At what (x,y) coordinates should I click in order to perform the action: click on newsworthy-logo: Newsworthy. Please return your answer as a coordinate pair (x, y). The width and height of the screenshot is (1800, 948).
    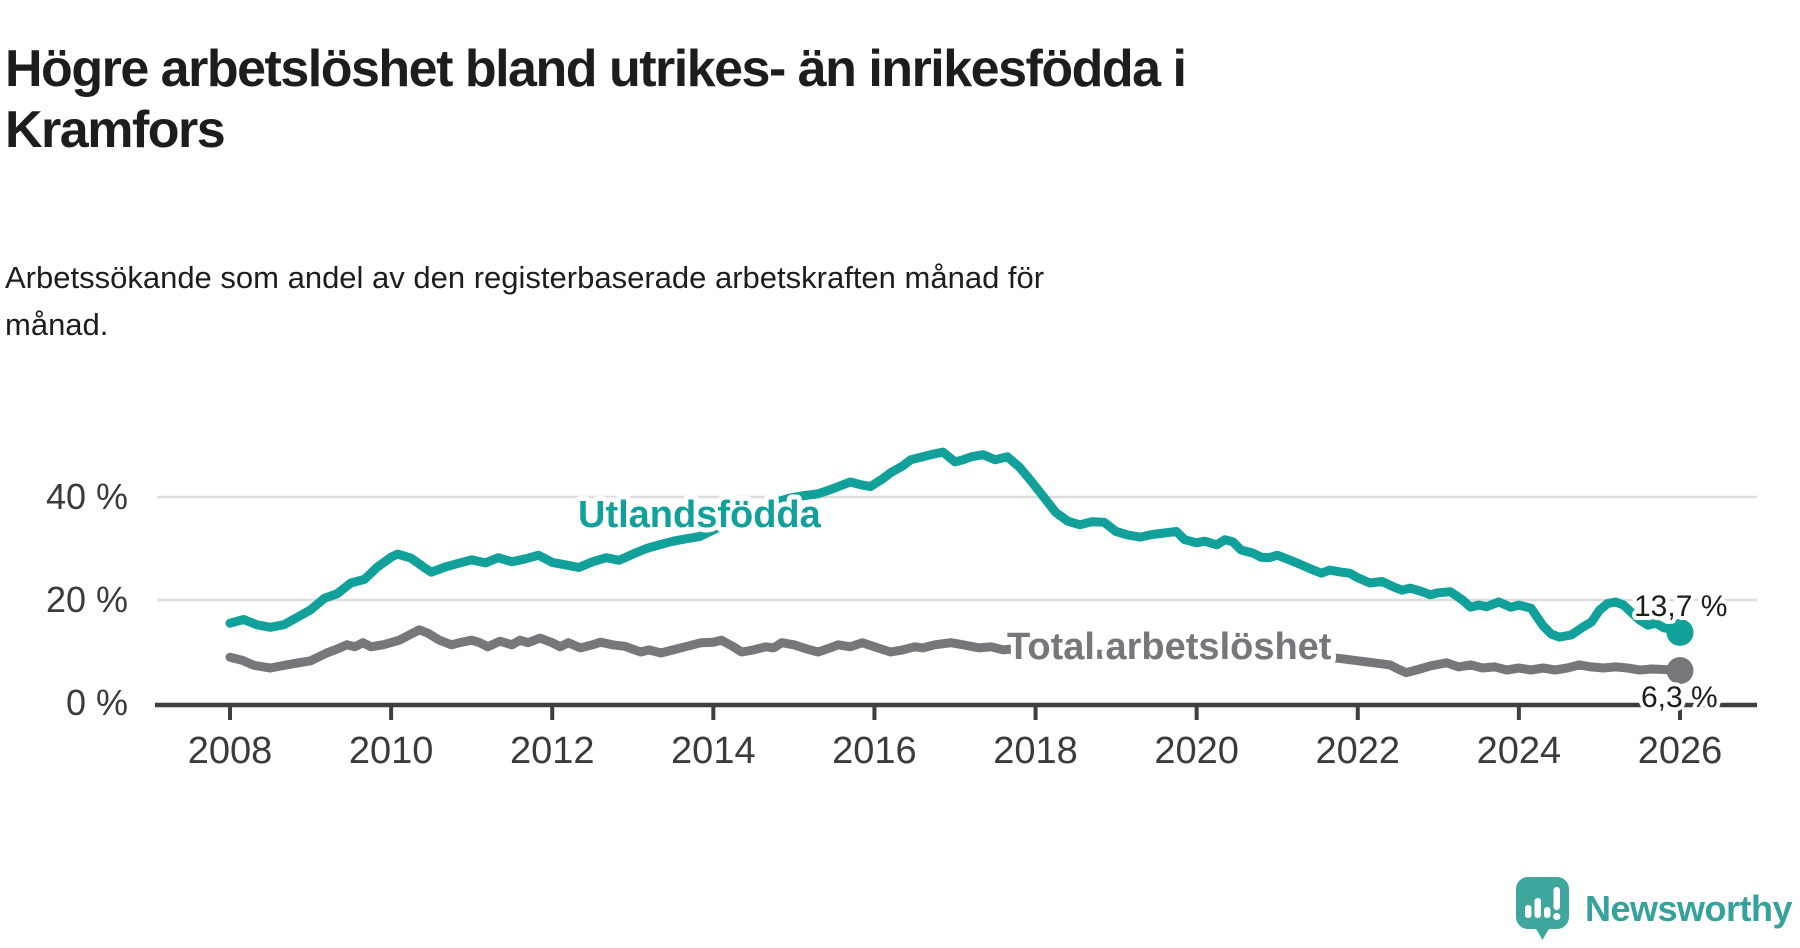
    Looking at the image, I should click on (1654, 909).